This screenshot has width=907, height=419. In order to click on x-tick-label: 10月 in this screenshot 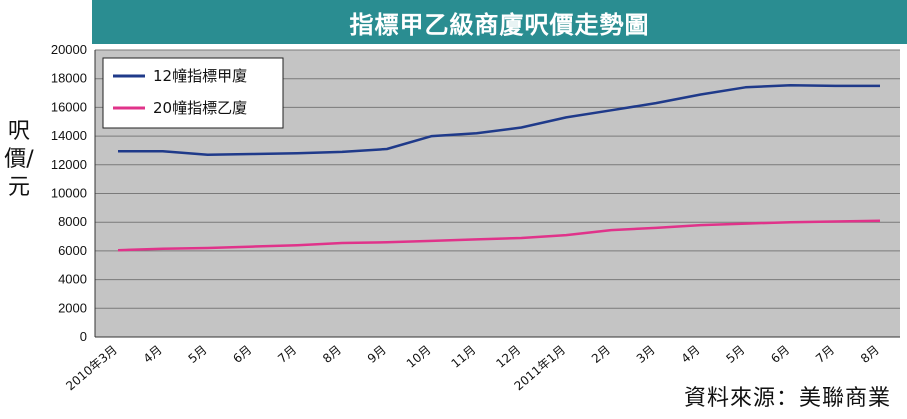, I will do `click(419, 357)`.